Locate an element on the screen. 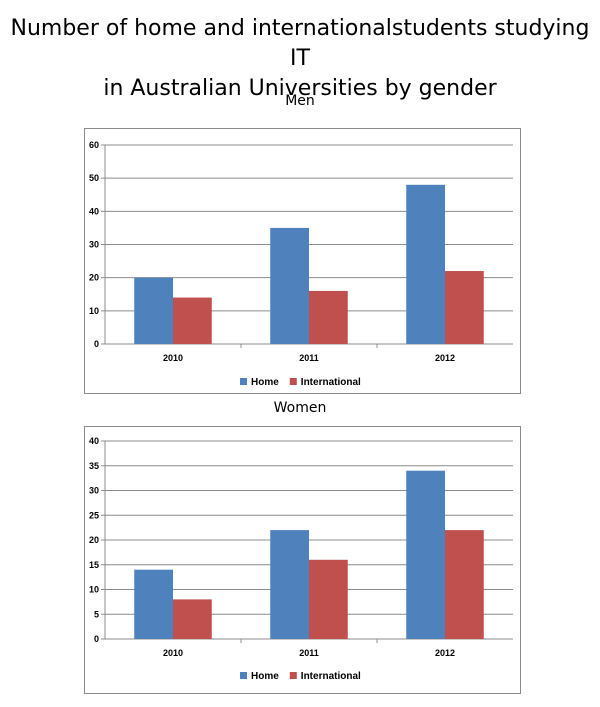 Image resolution: width=600 pixels, height=707 pixels. men-y-tick-label: 40 is located at coordinates (94, 211).